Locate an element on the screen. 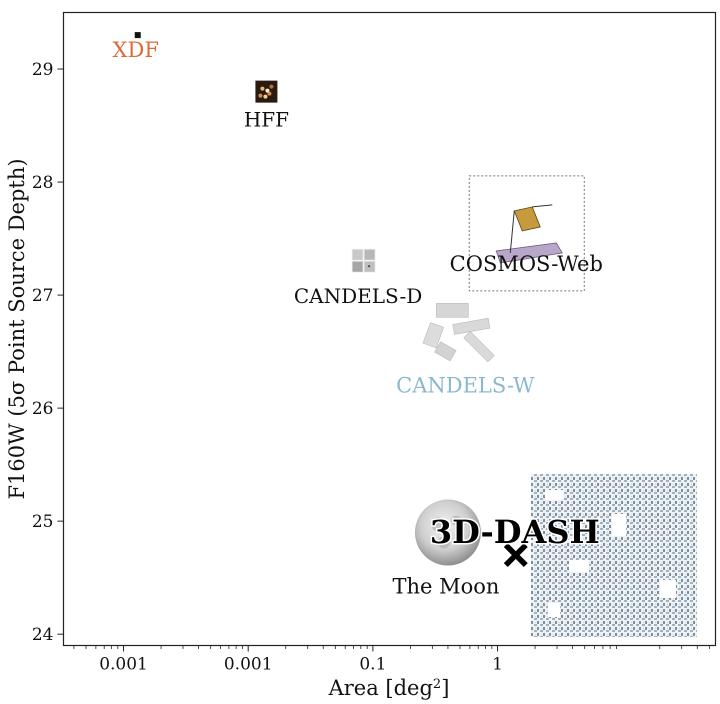 This screenshot has width=720, height=704. marker-cosmos-web is located at coordinates (526, 233).